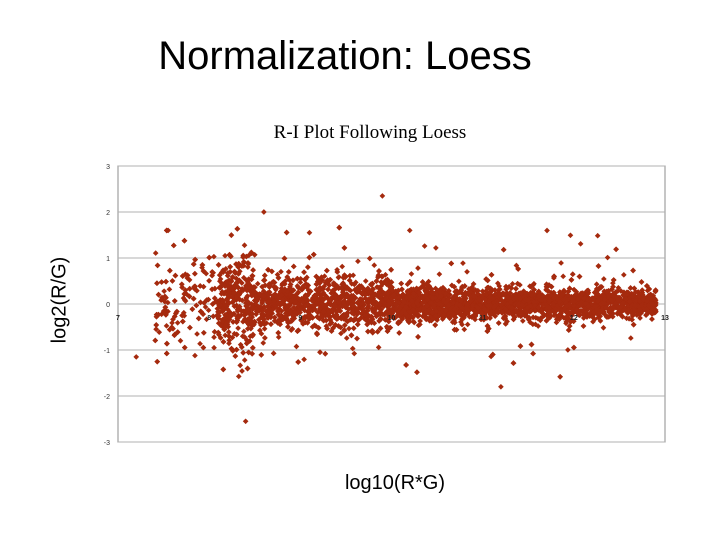  What do you see at coordinates (370, 132) in the screenshot?
I see `chart-title: R-I Plot Following Loess` at bounding box center [370, 132].